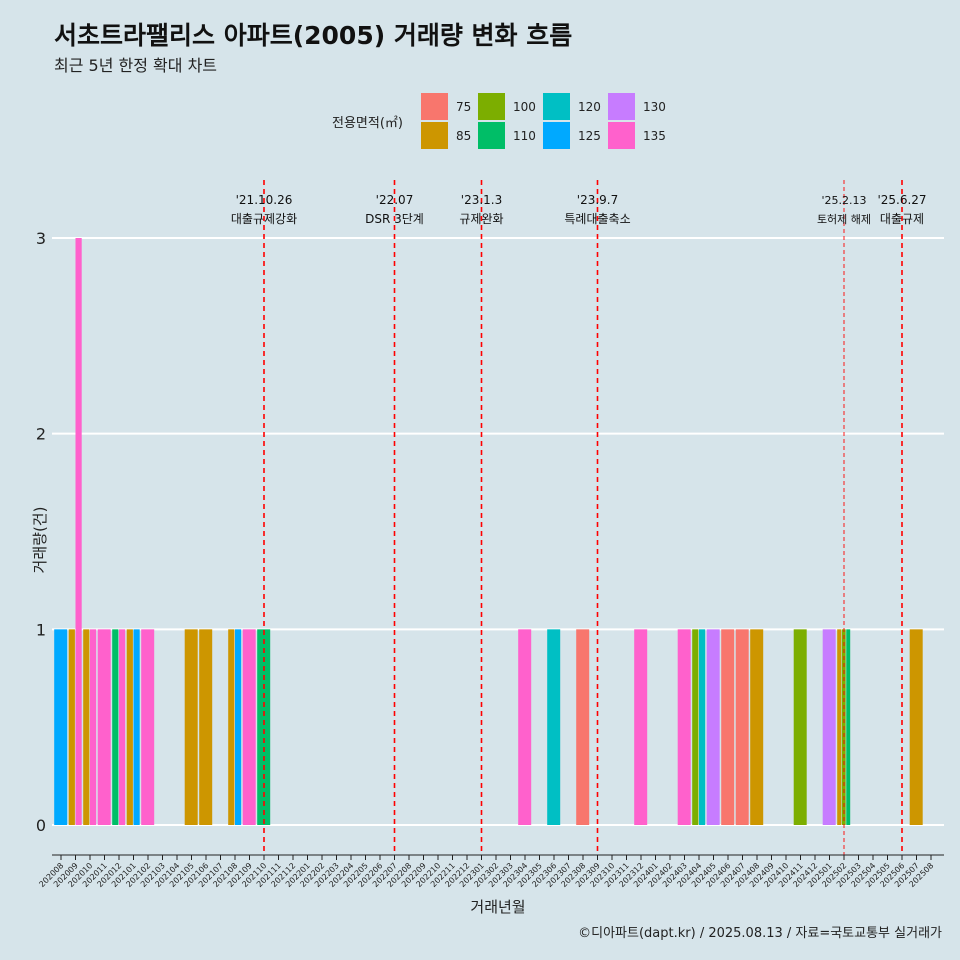  Describe the element at coordinates (637, 106) in the screenshot. I see `legend-item-130: 130` at that location.